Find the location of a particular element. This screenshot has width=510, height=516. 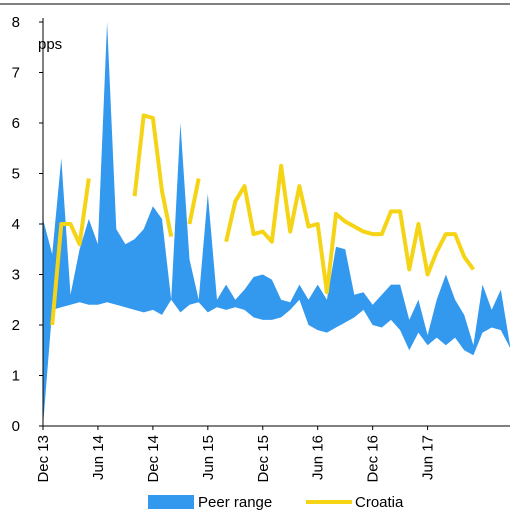

y-tick-label: 0 is located at coordinates (16, 426).